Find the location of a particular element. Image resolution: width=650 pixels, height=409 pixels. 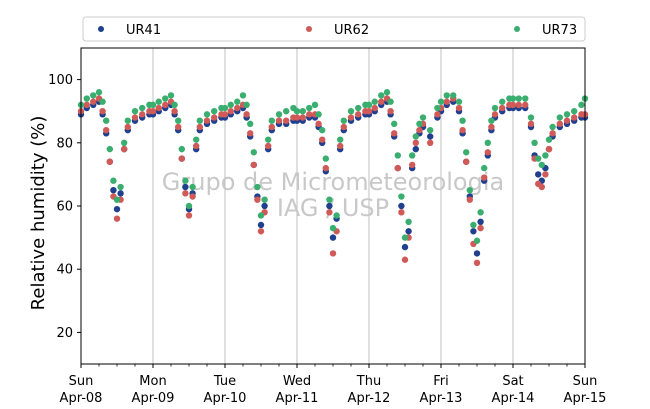

legend-box is located at coordinates (334, 29).